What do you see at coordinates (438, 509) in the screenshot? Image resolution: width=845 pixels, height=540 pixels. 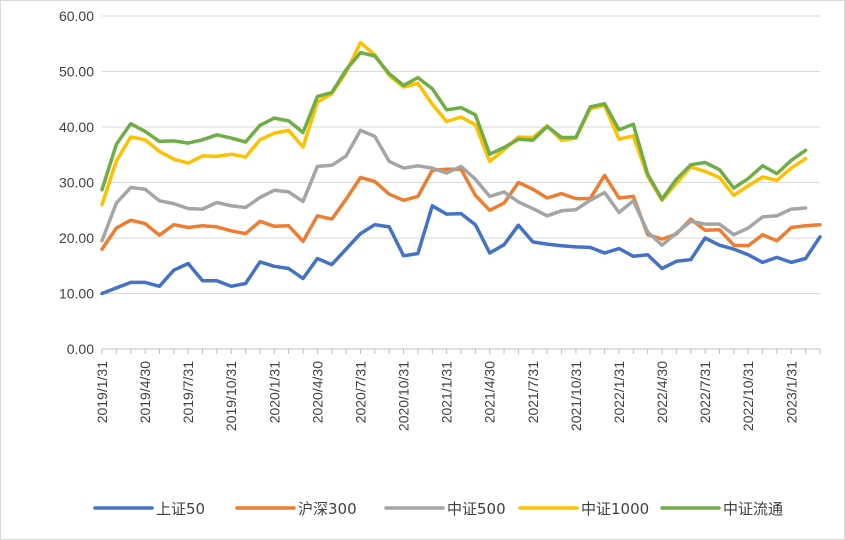 I see `legend: 上证50 沪深300 中证500 中证1000 中证流通` at bounding box center [438, 509].